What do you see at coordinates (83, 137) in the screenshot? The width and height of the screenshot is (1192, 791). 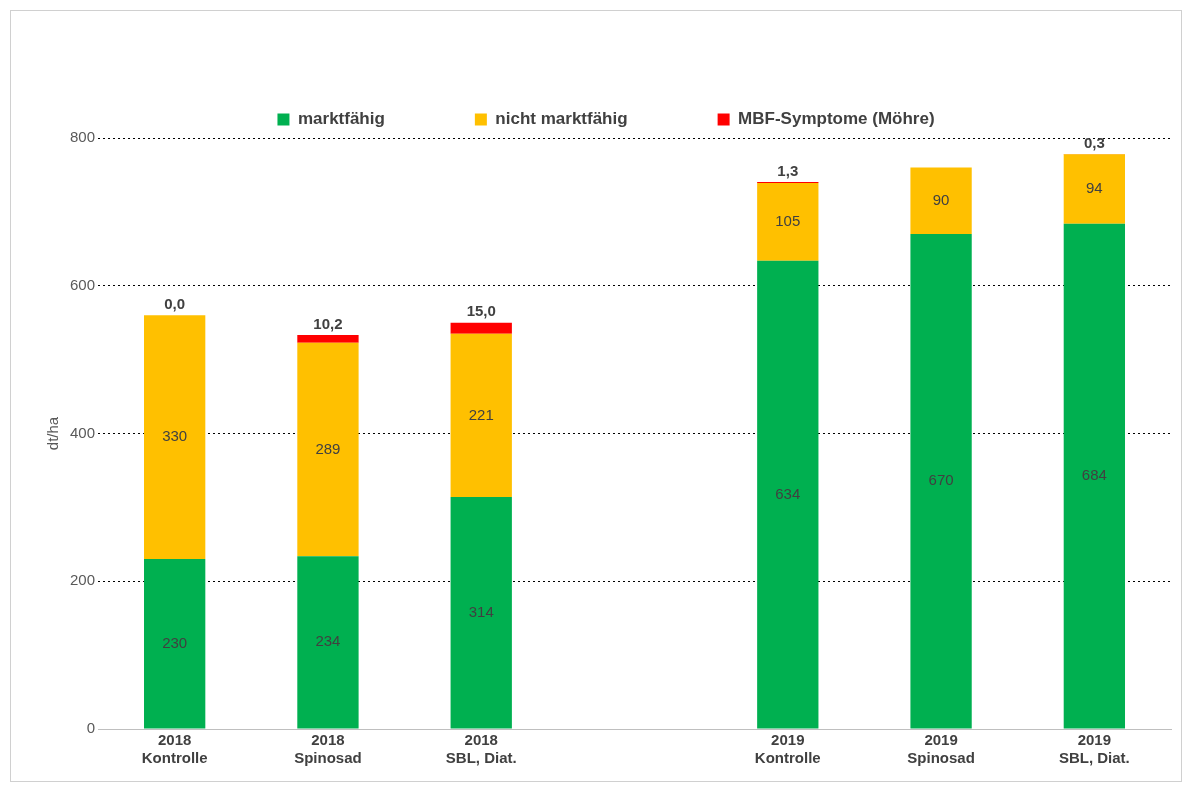 I see `y-tick-label: 800` at bounding box center [83, 137].